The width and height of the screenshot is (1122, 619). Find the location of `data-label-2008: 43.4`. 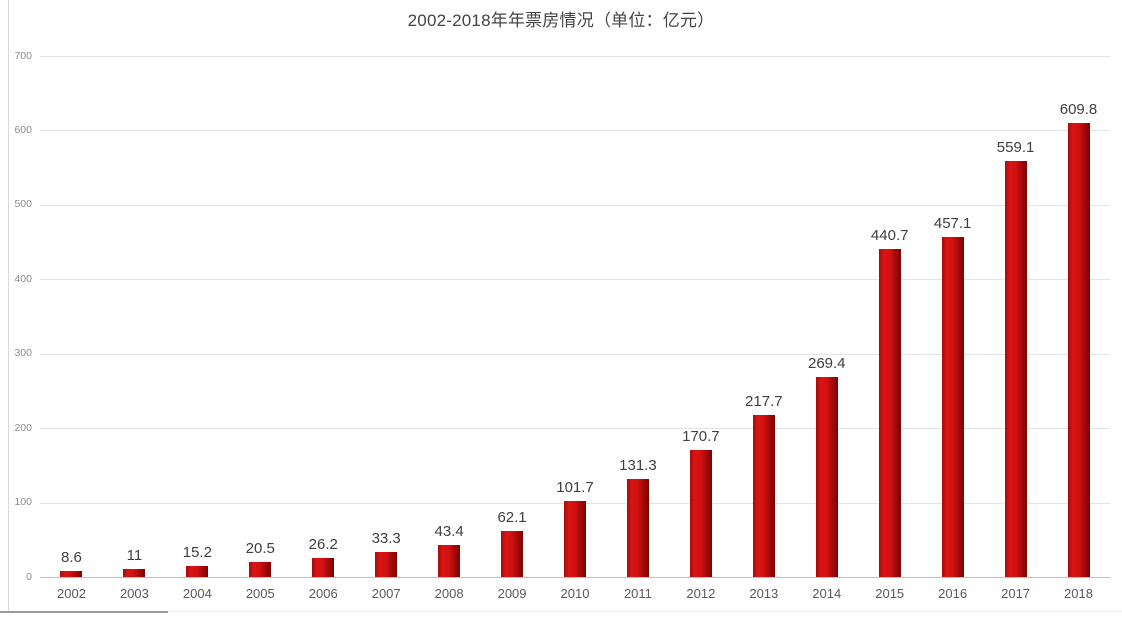

data-label-2008: 43.4 is located at coordinates (449, 531).